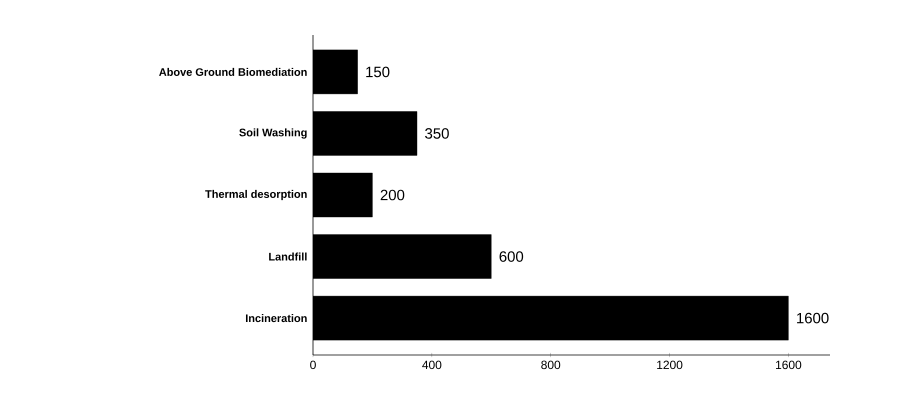 This screenshot has width=914, height=407. What do you see at coordinates (550, 365) in the screenshot?
I see `x-tick-label: 800` at bounding box center [550, 365].